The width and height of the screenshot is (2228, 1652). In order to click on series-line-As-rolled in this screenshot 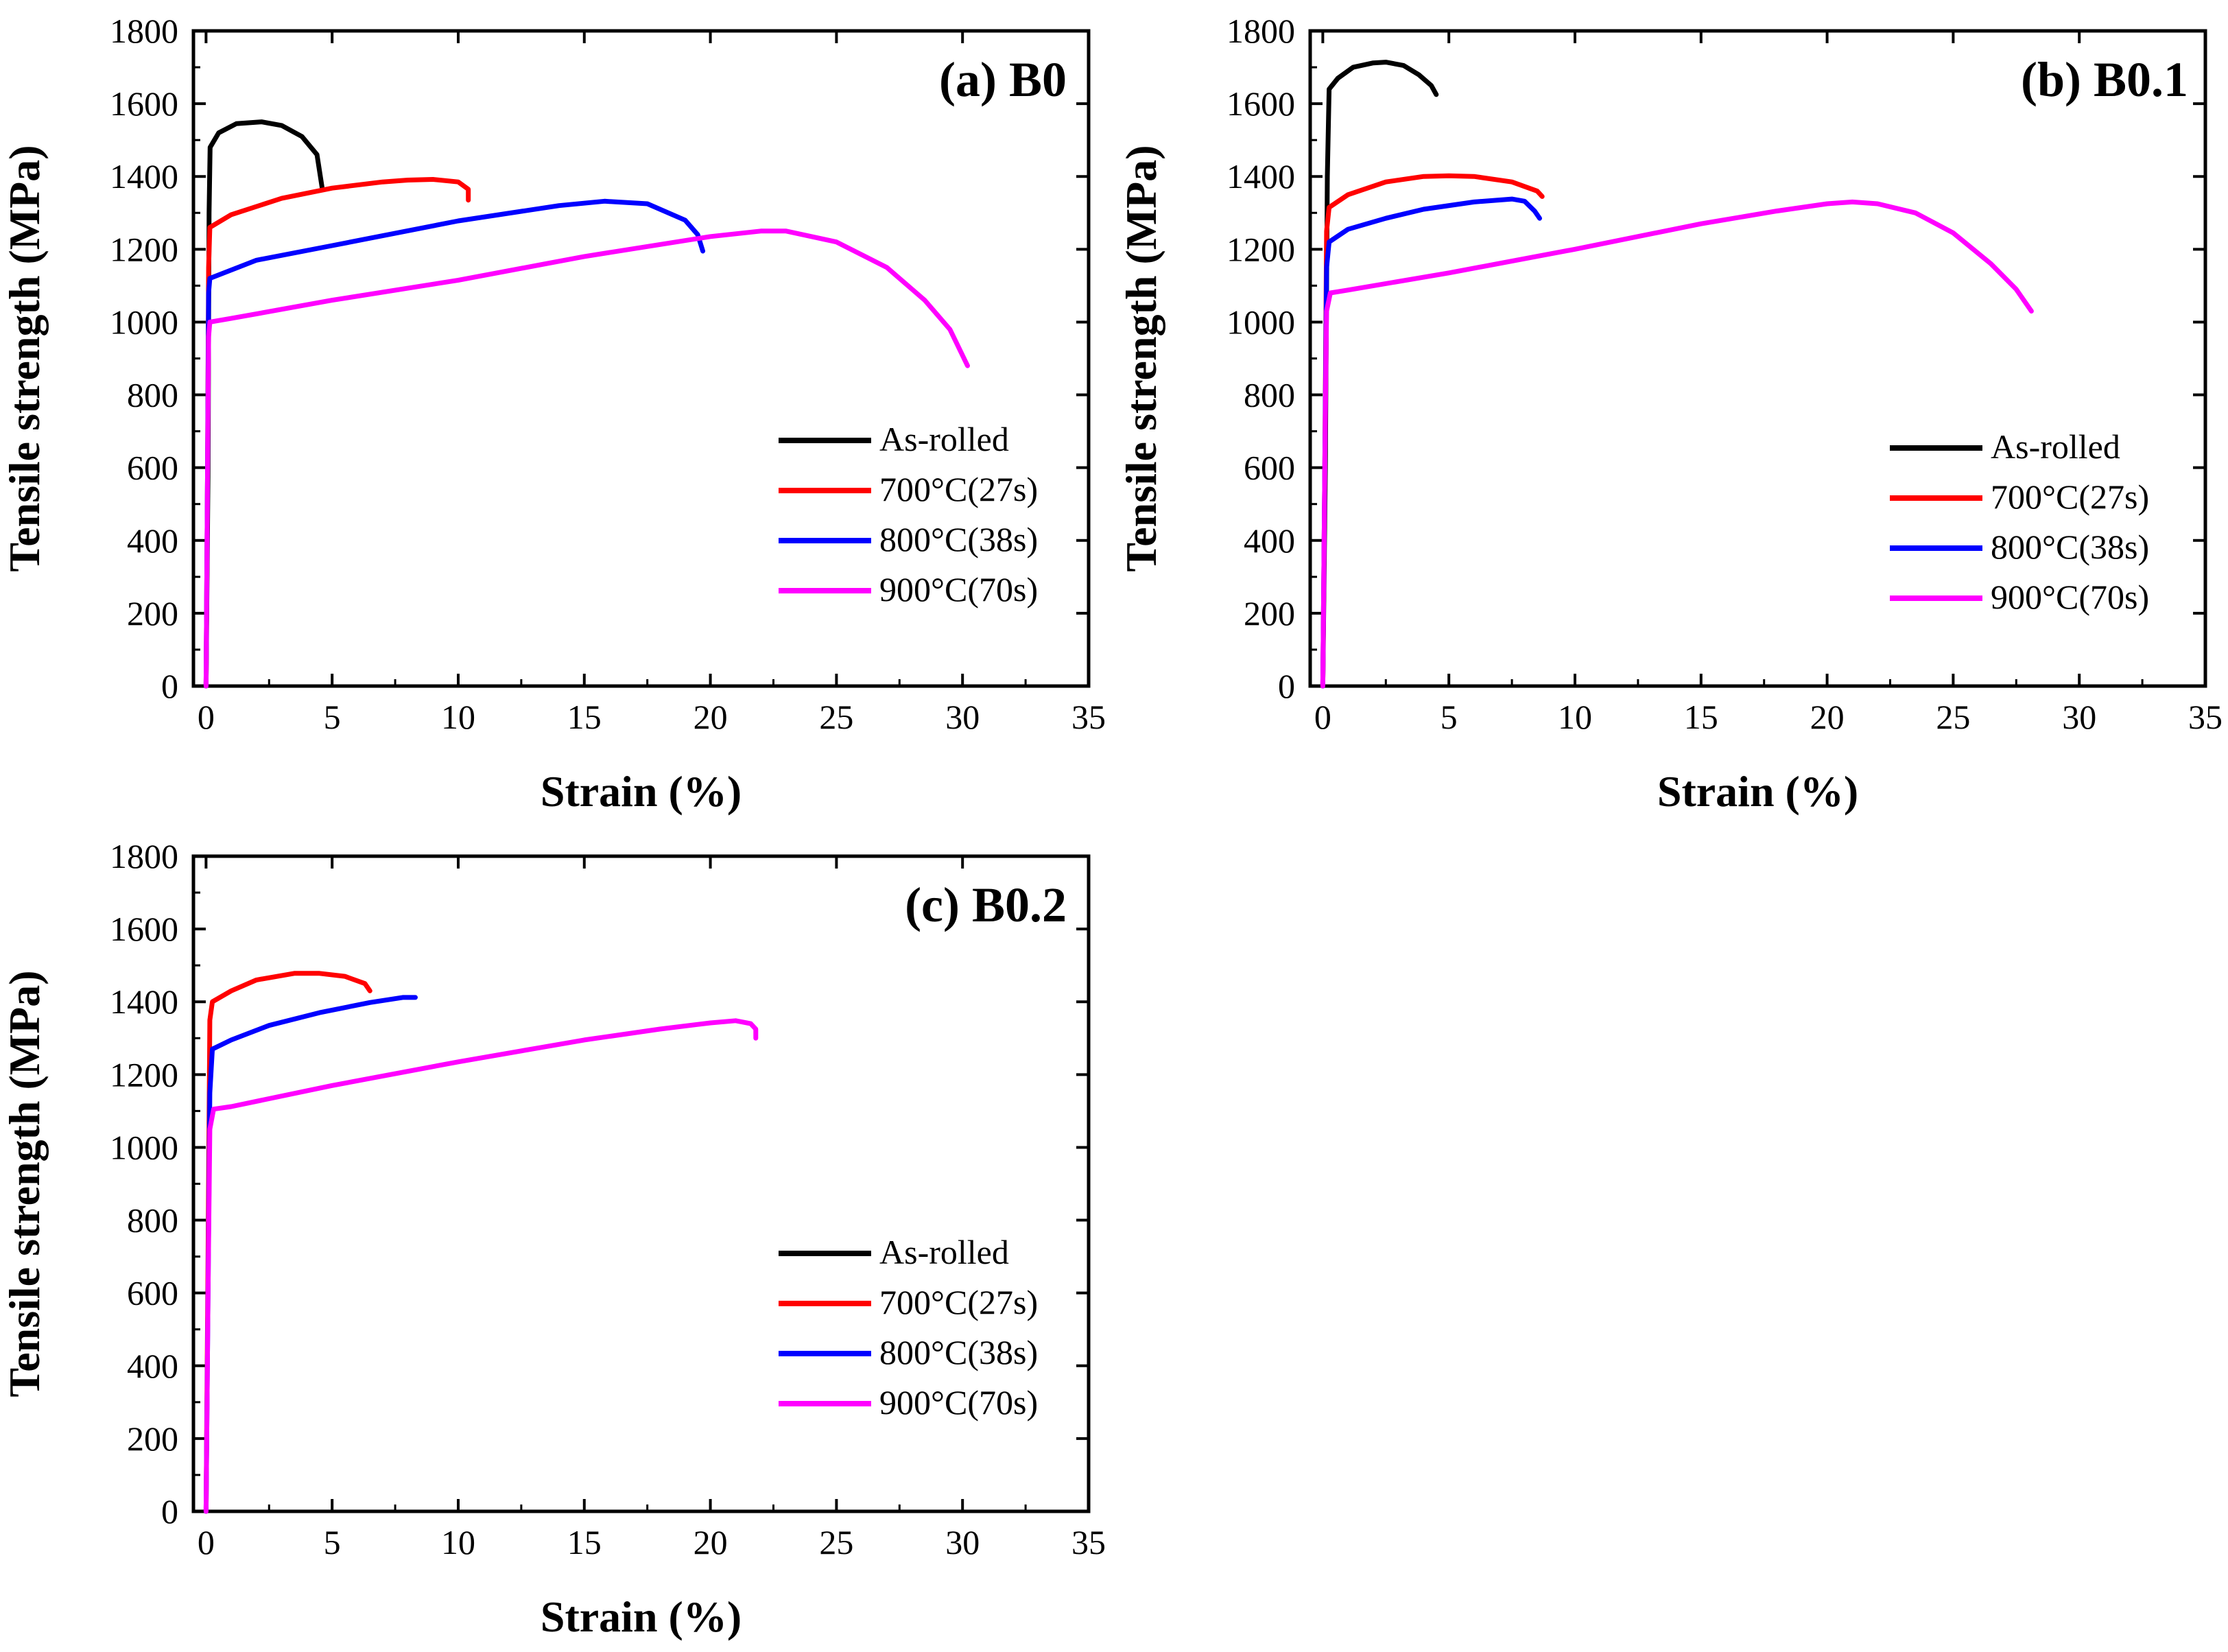, I will do `click(1379, 374)`.